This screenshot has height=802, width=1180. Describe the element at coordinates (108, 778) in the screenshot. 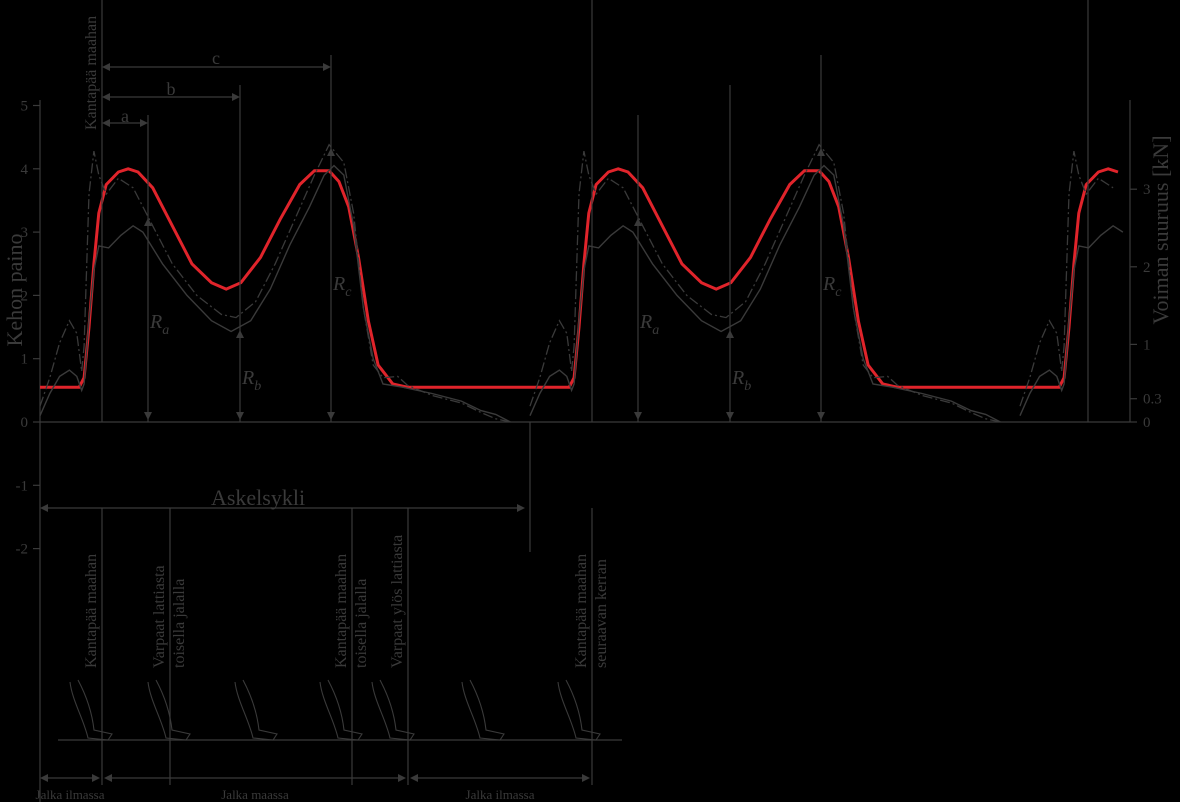

I see `phase-arrow-2-head-left` at that location.